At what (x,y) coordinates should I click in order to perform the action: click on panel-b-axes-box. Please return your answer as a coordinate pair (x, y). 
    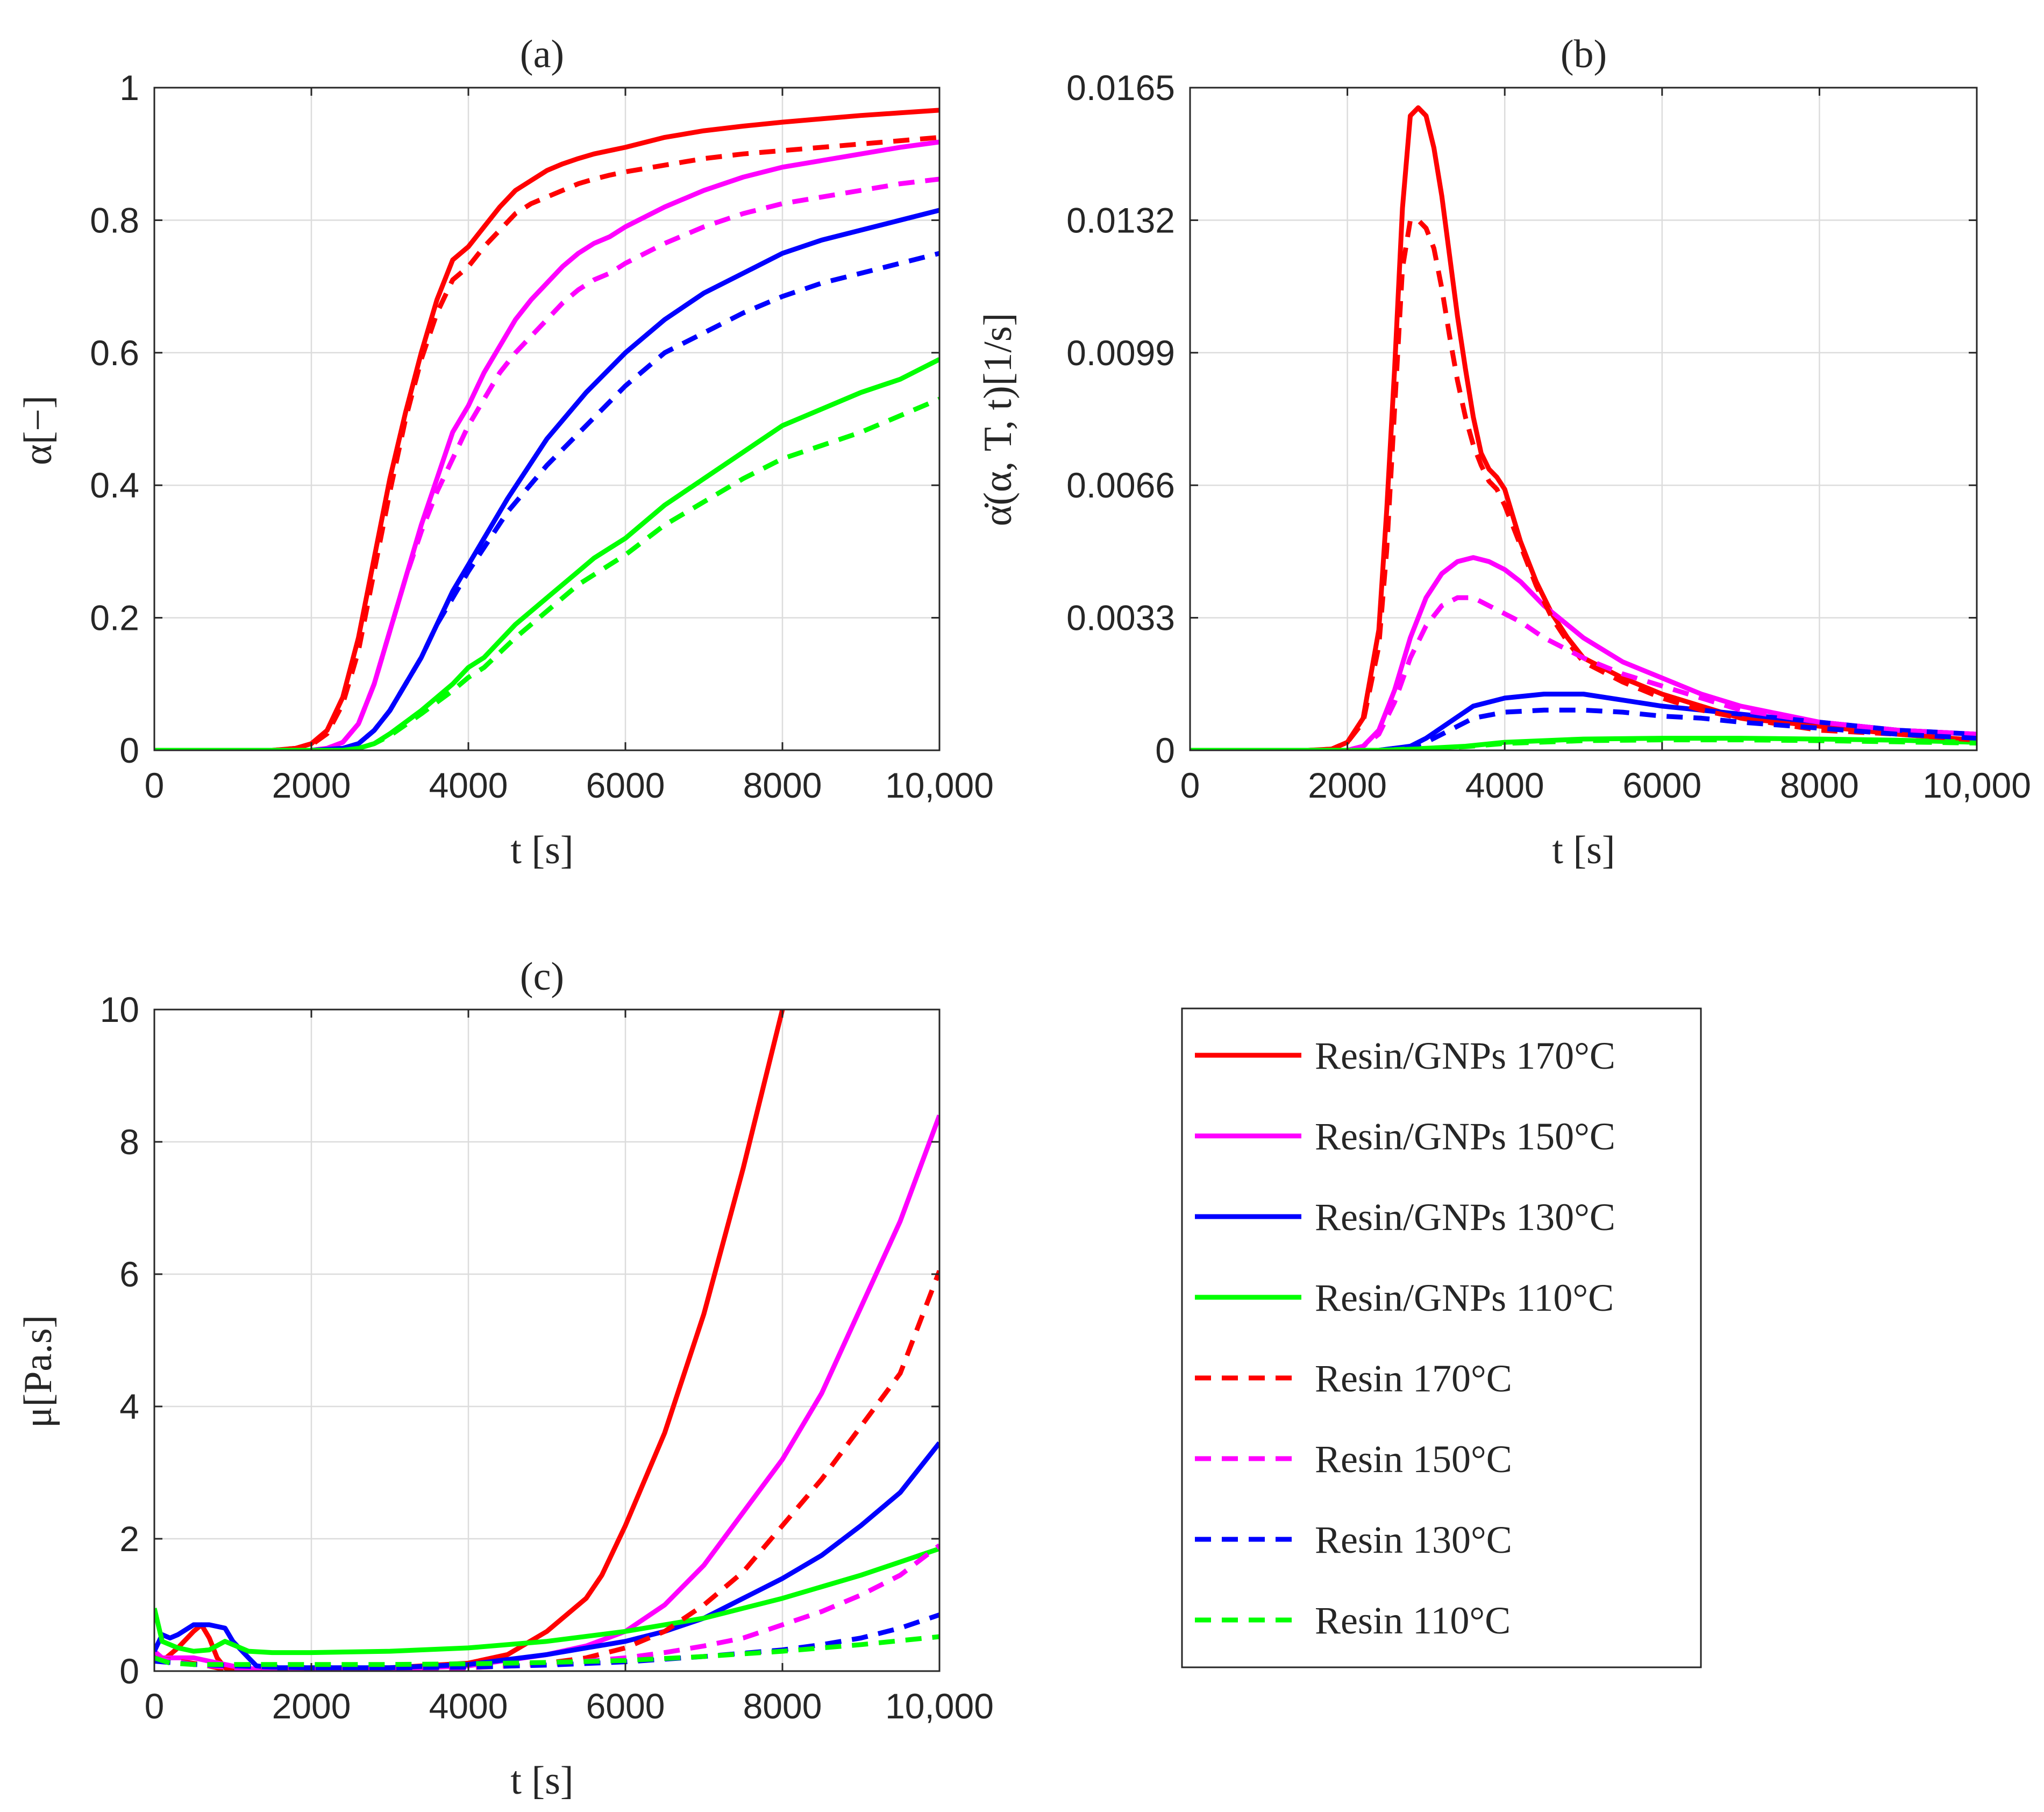
    Looking at the image, I should click on (1583, 419).